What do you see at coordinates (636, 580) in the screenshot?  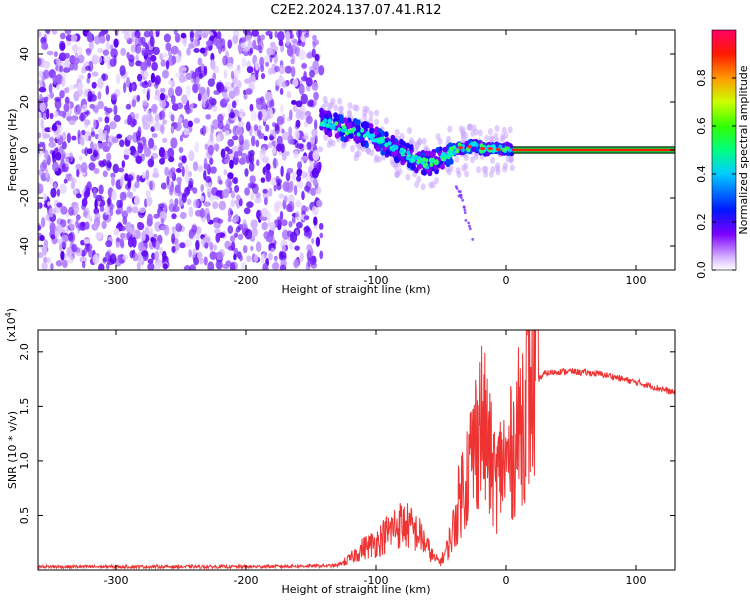 I see `bottom-x-tick-label: 100` at bounding box center [636, 580].